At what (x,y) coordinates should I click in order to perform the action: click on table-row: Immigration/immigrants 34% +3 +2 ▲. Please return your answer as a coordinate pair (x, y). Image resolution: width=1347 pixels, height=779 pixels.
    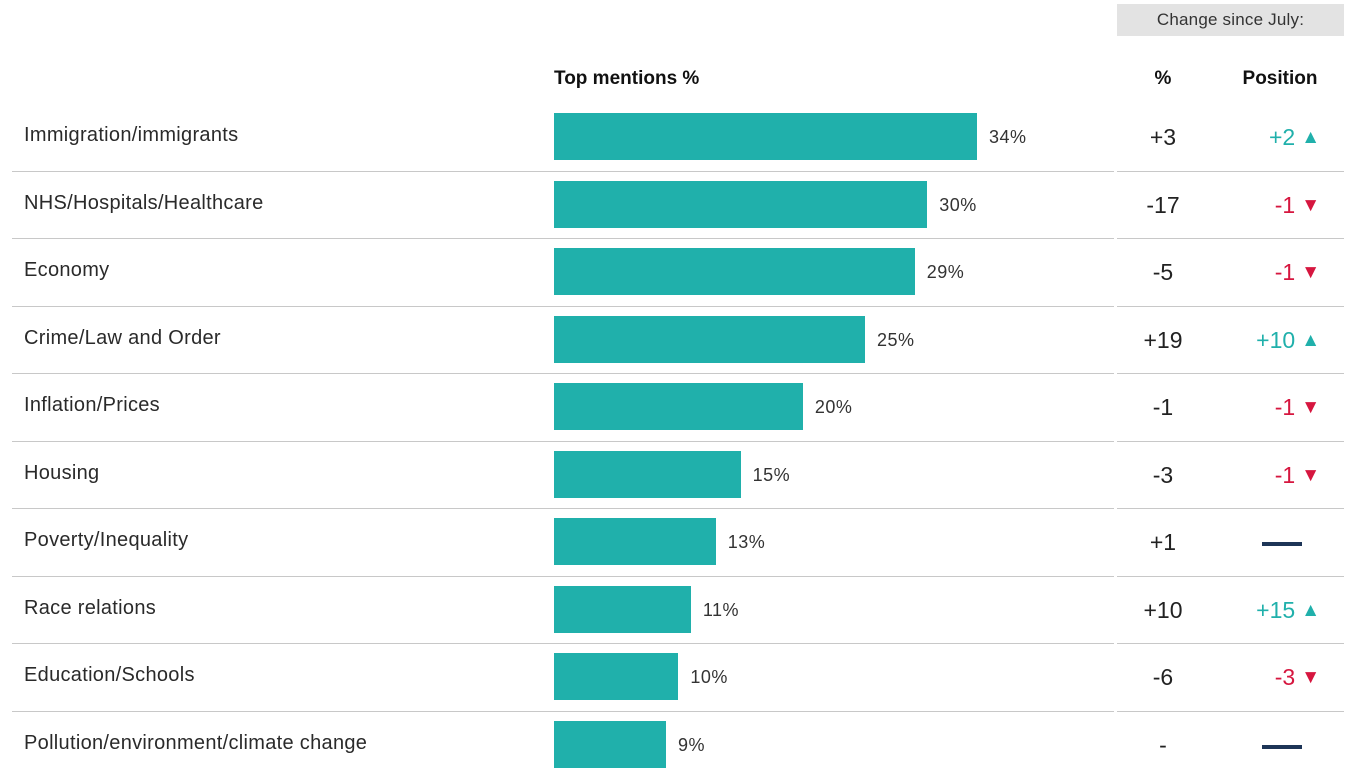
    Looking at the image, I should click on (673, 138).